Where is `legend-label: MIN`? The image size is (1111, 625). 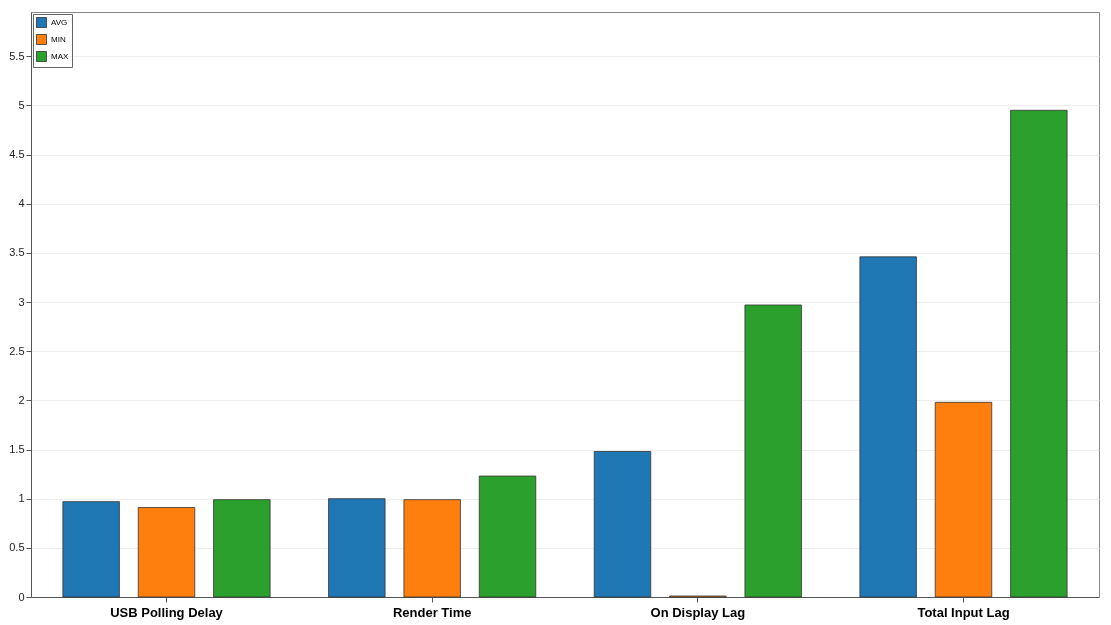
legend-label: MIN is located at coordinates (58, 39).